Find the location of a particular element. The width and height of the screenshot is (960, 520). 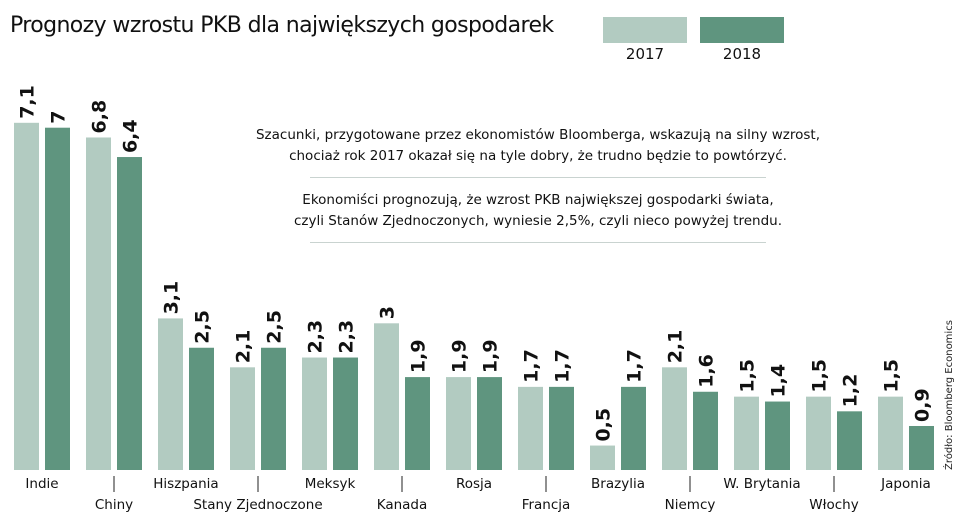

value-label-kanada-2018: 1,9 is located at coordinates (419, 356).